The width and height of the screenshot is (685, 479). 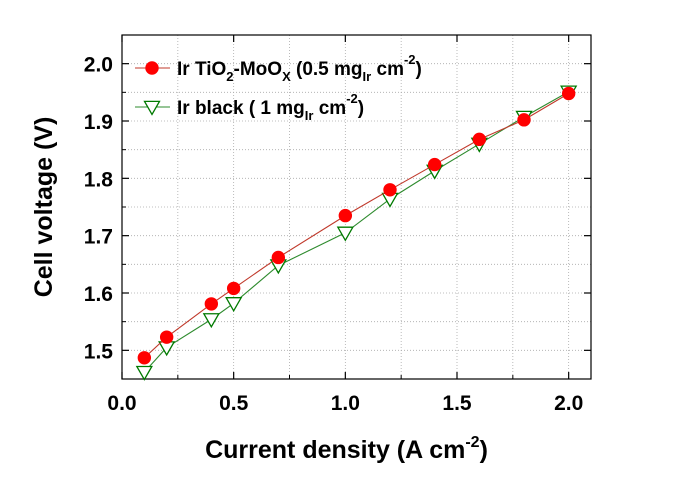 What do you see at coordinates (201, 69) in the screenshot?
I see `legend-text-part: Ir TiO` at bounding box center [201, 69].